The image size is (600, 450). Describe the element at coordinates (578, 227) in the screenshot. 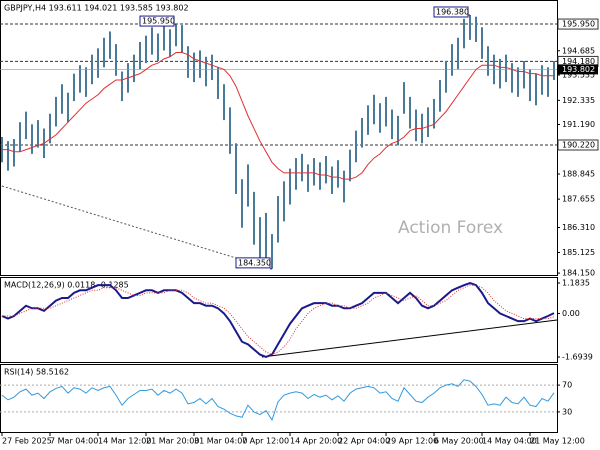

I see `y-tick-label: 186.310` at that location.